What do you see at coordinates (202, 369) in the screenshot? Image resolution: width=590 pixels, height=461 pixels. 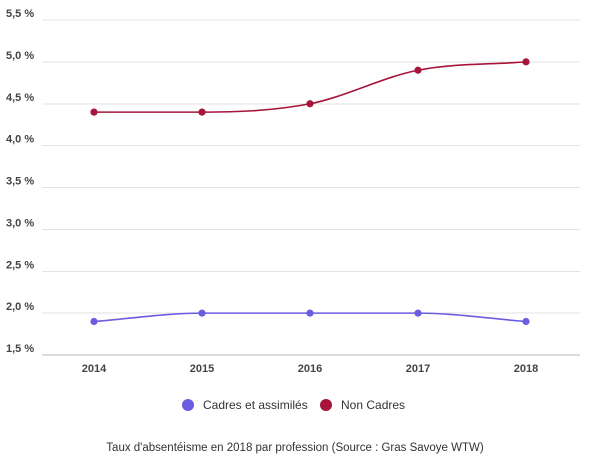 I see `x-tick-label: 2015` at bounding box center [202, 369].